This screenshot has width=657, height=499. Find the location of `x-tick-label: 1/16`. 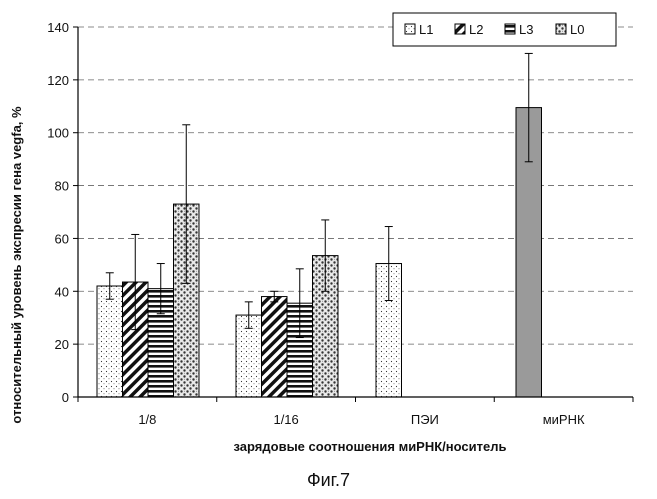

x-tick-label: 1/16 is located at coordinates (285, 419).